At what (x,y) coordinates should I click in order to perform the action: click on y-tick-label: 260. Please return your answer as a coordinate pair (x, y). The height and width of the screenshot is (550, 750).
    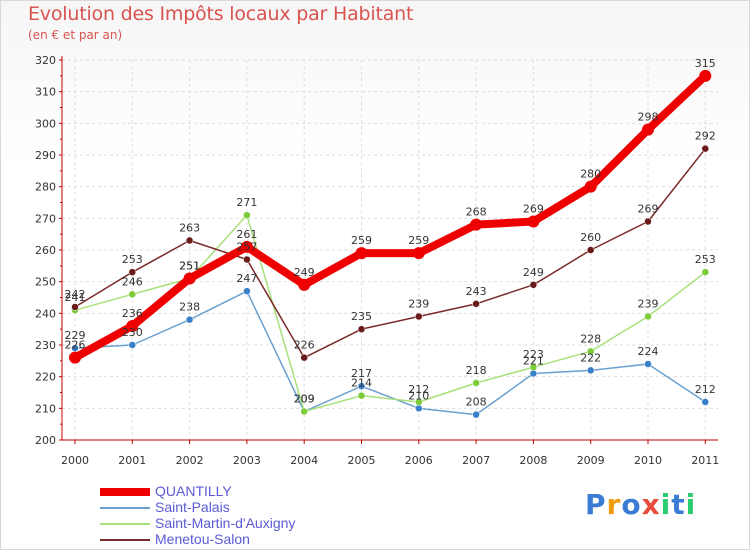
    Looking at the image, I should click on (45, 250).